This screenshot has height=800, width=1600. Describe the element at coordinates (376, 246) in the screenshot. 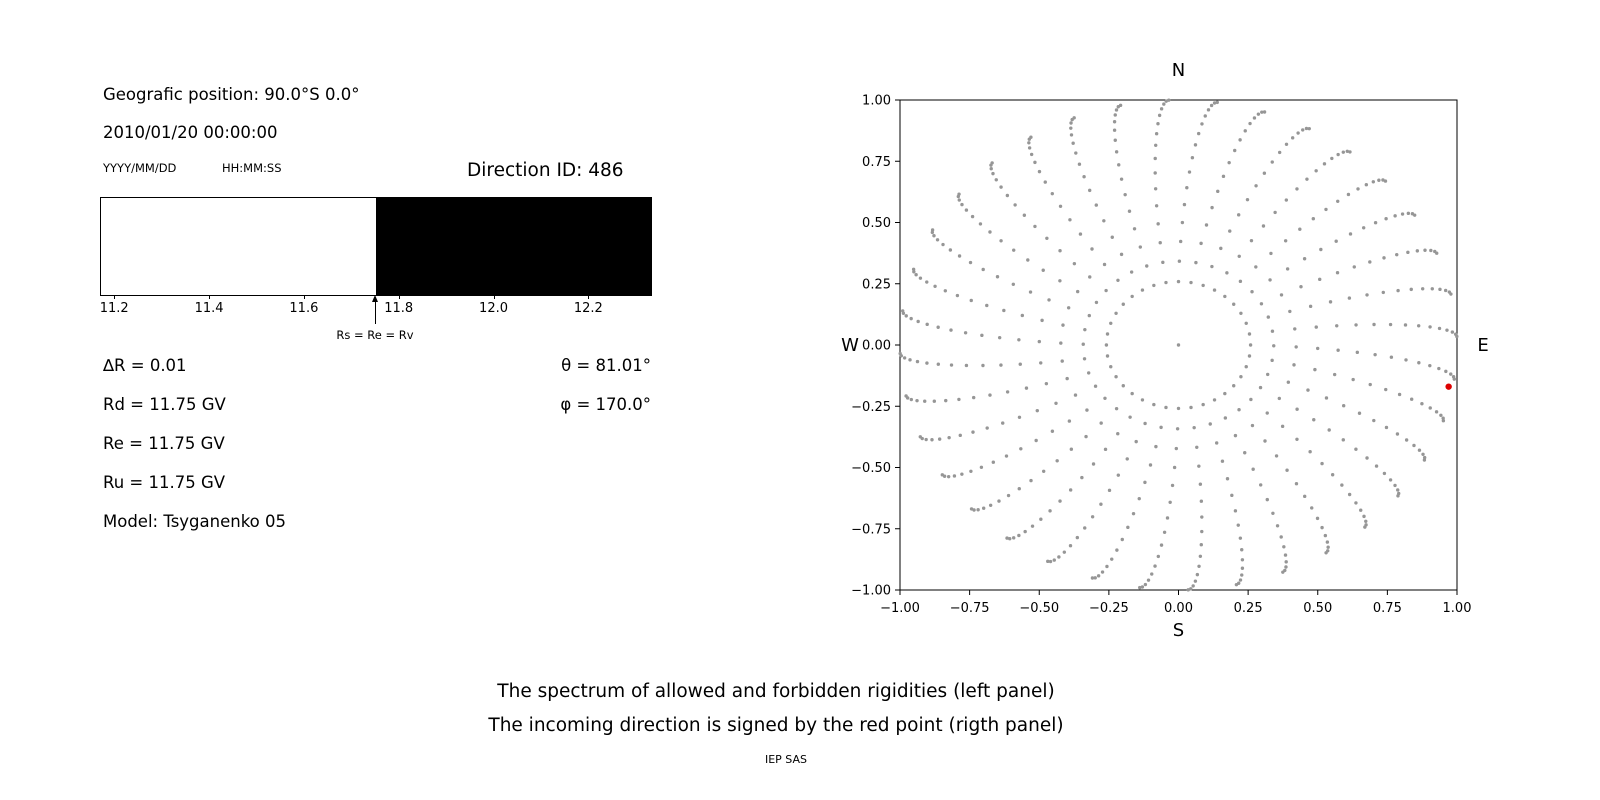

I see `rigidity-spectrum-plot` at that location.